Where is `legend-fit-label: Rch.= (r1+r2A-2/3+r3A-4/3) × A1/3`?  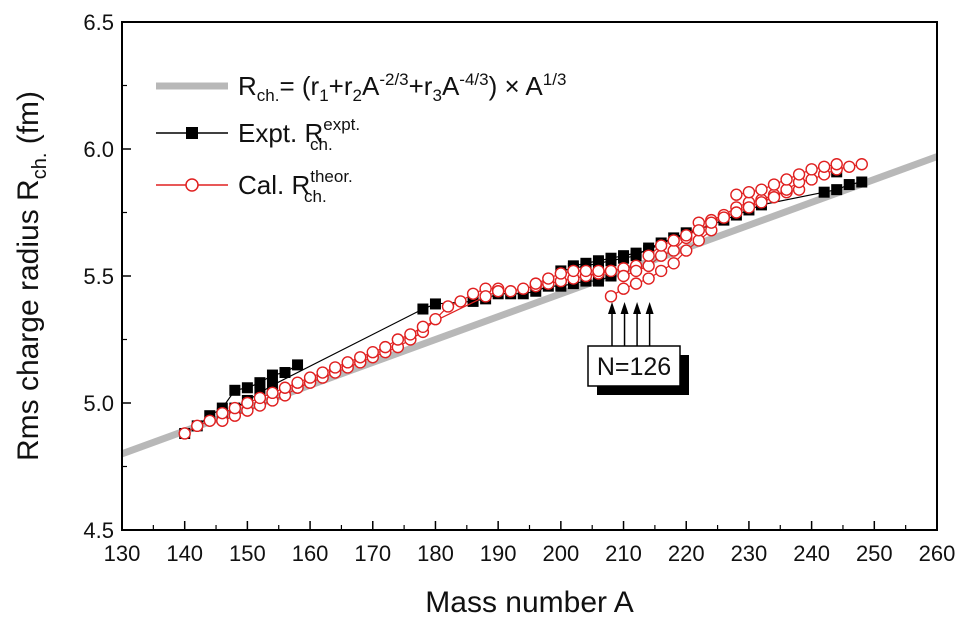 legend-fit-label: Rch.= (r1+r2A-2/3+r3A-4/3) × A1/3 is located at coordinates (402, 87).